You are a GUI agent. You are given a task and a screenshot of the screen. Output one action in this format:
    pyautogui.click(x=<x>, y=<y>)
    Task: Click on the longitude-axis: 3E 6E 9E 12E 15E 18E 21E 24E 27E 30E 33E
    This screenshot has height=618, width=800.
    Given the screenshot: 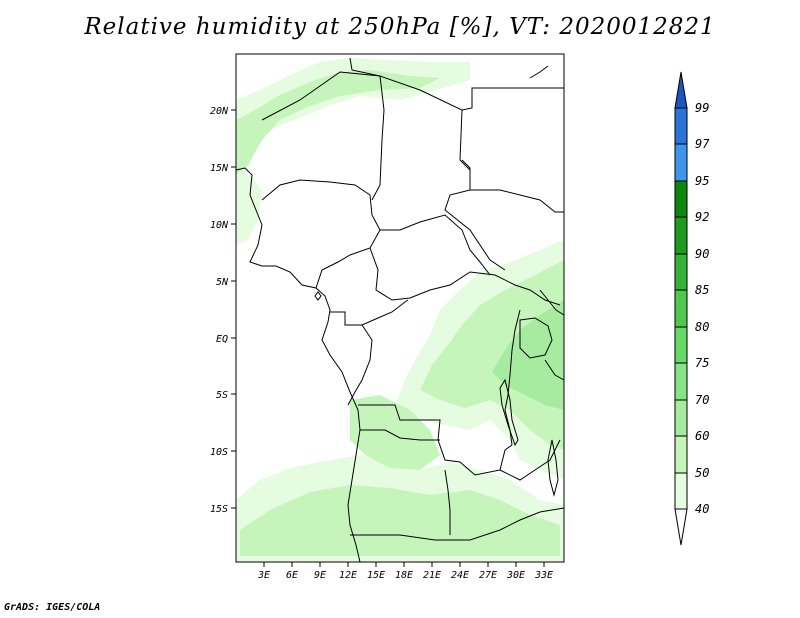 What is the action you would take?
    pyautogui.click(x=405, y=571)
    